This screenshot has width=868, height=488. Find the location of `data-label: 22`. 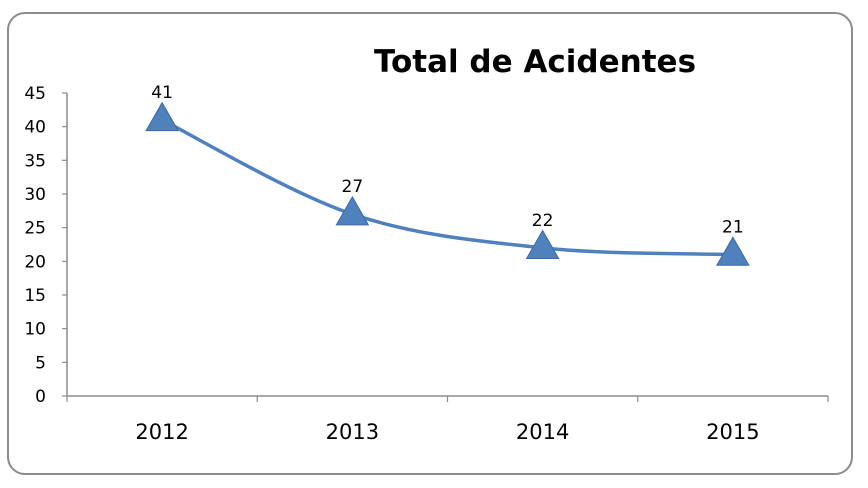

data-label: 22 is located at coordinates (543, 221).